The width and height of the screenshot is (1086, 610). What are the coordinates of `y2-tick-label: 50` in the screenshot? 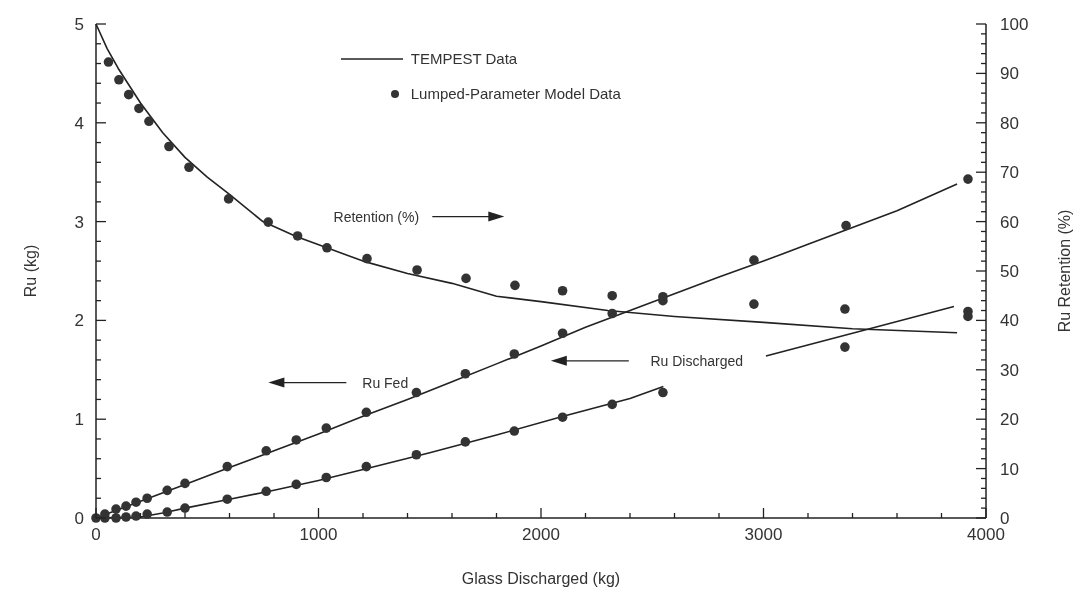 It's located at (1009, 271).